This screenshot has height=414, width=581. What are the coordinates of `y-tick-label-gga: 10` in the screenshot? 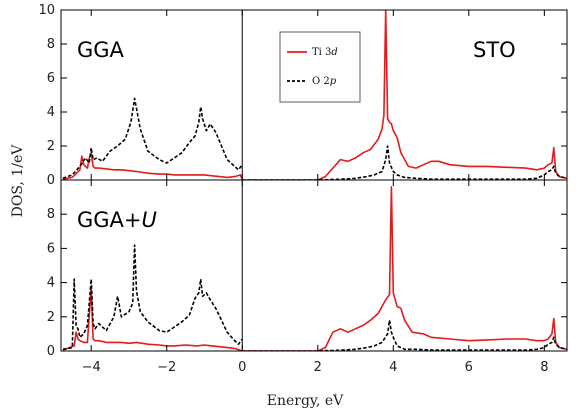 It's located at (46, 10).